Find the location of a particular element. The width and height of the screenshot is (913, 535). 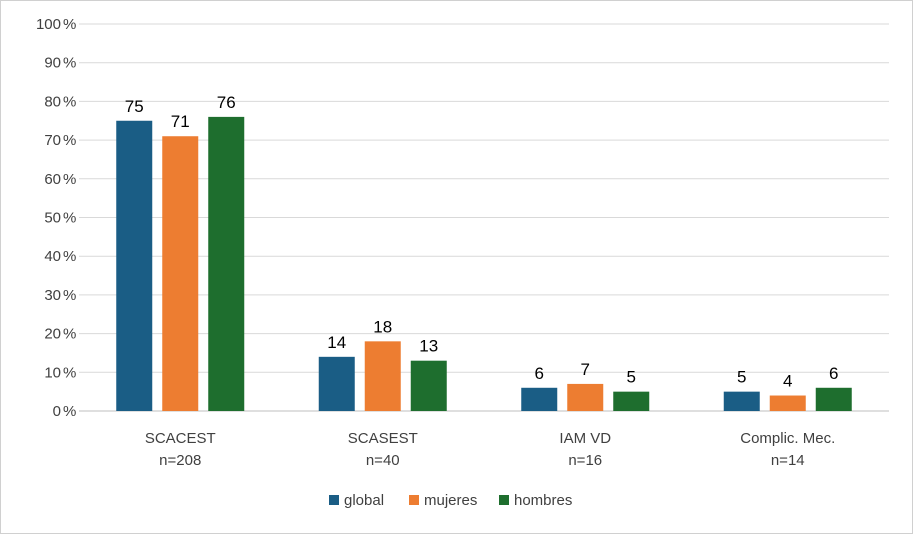

category-label: n=14 is located at coordinates (788, 460).